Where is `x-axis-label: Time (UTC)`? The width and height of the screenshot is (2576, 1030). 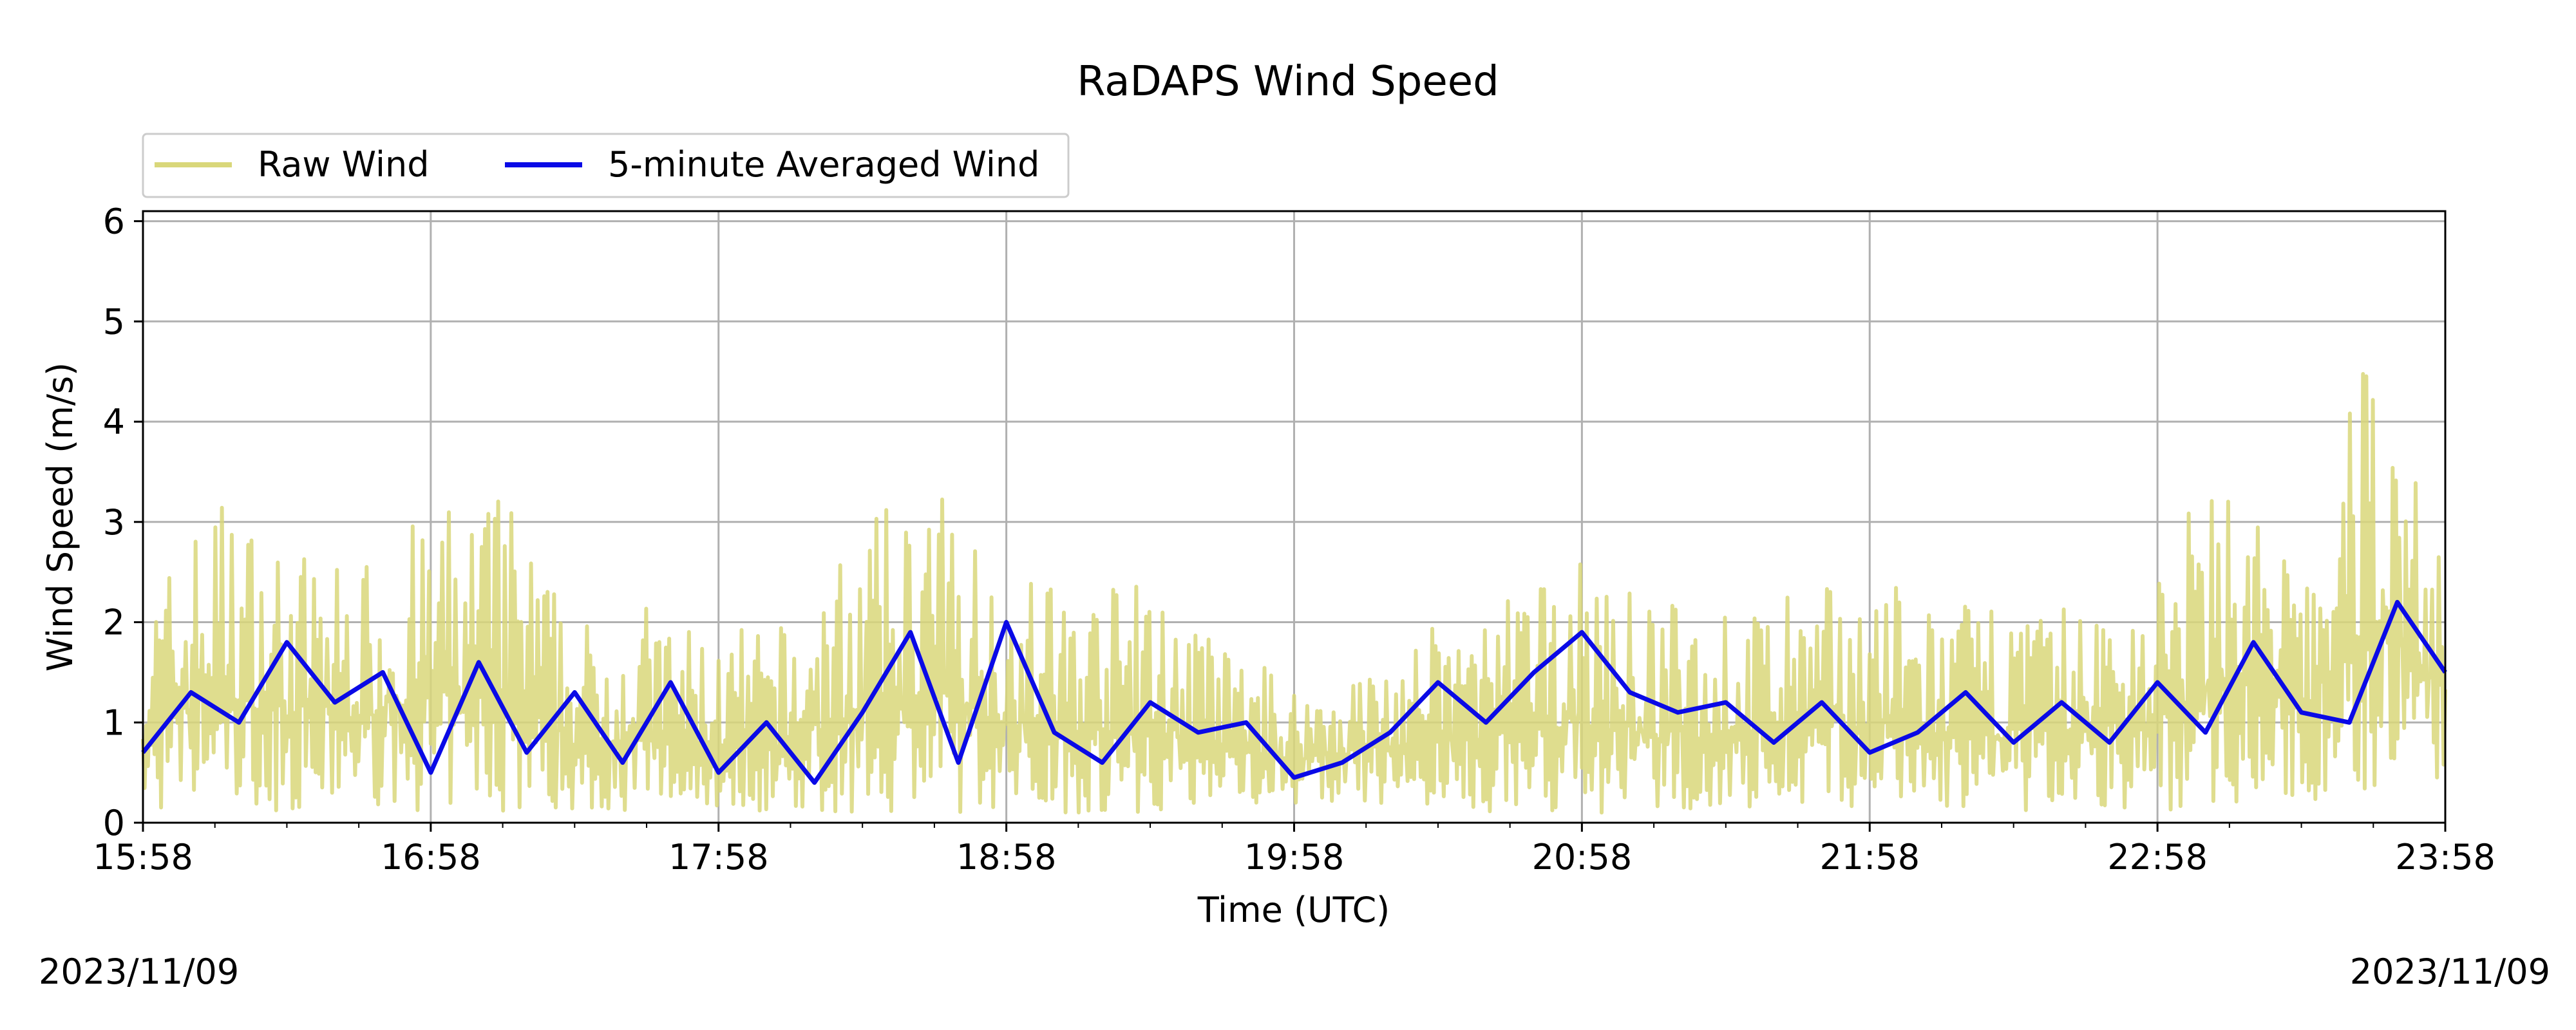 x-axis-label: Time (UTC) is located at coordinates (1293, 910).